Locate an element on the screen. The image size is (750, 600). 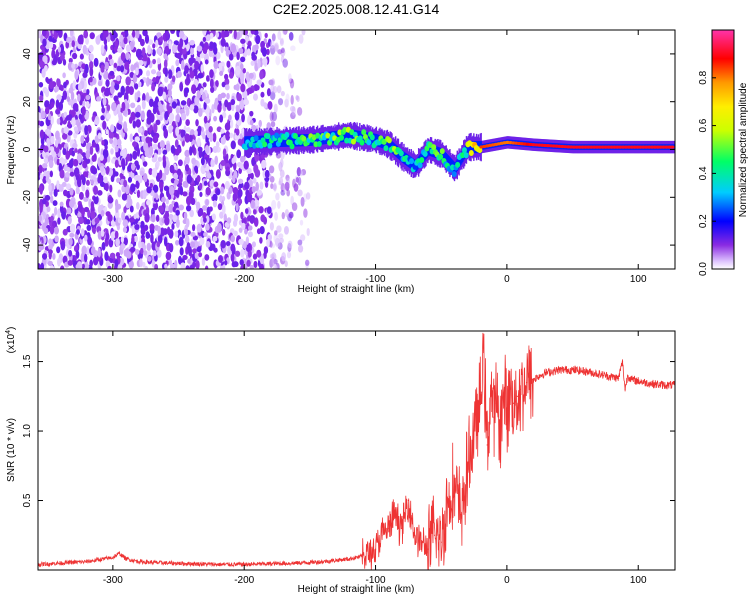
spectrogram-ridge-band is located at coordinates (338, 136).